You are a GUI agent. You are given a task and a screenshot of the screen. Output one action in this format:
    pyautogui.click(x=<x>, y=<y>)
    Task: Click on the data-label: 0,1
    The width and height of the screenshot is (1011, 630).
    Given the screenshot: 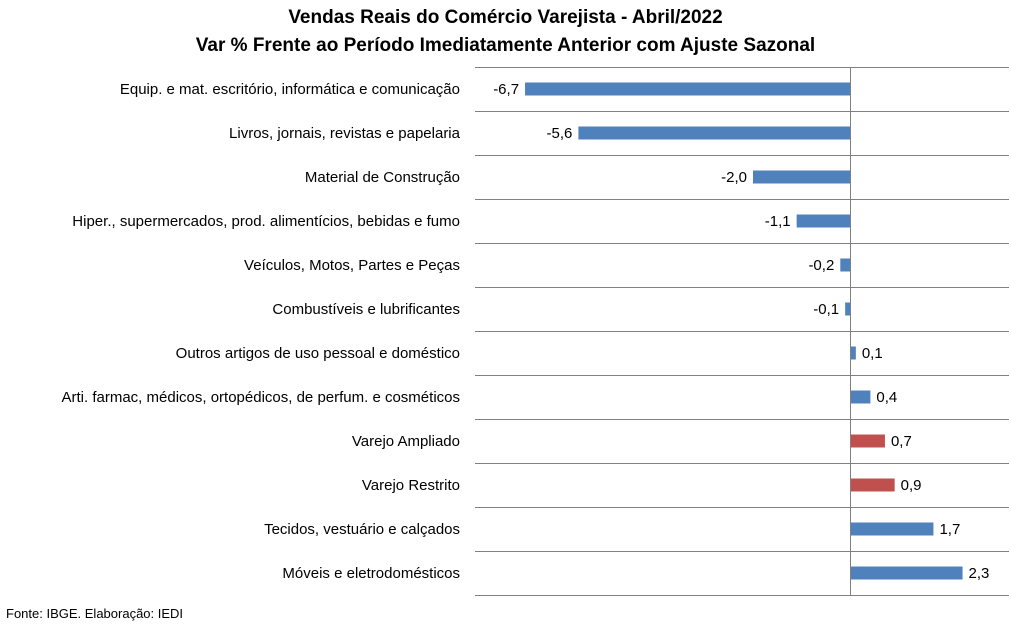 What is the action you would take?
    pyautogui.click(x=872, y=353)
    